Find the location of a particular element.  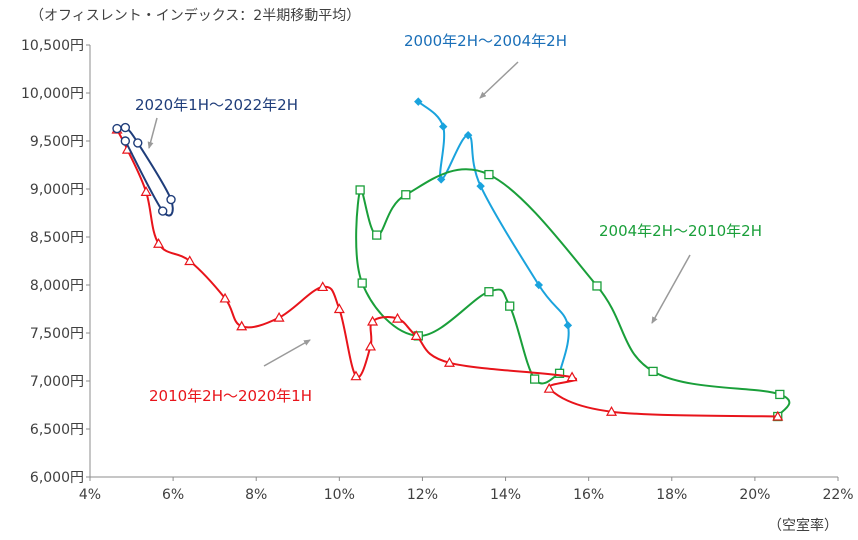

y-tick-label: 10,000円 is located at coordinates (52, 94).